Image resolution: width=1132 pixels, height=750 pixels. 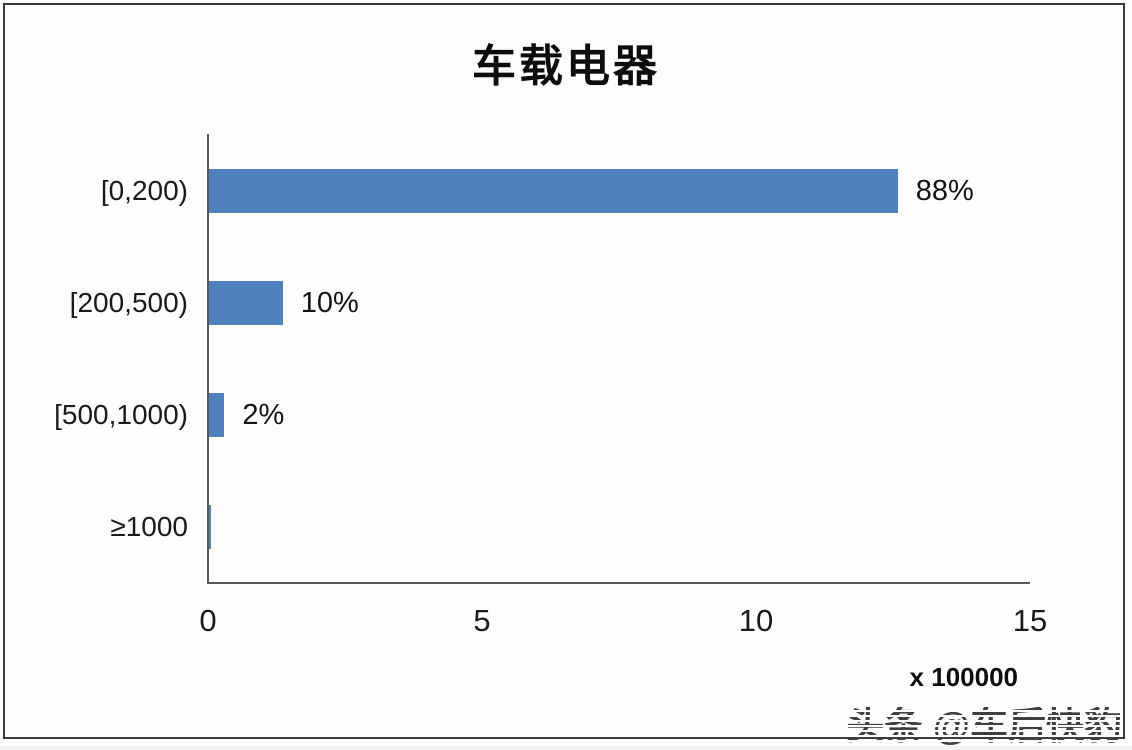 I want to click on watermark-text: 头条 @车后快豹, so click(x=984, y=722).